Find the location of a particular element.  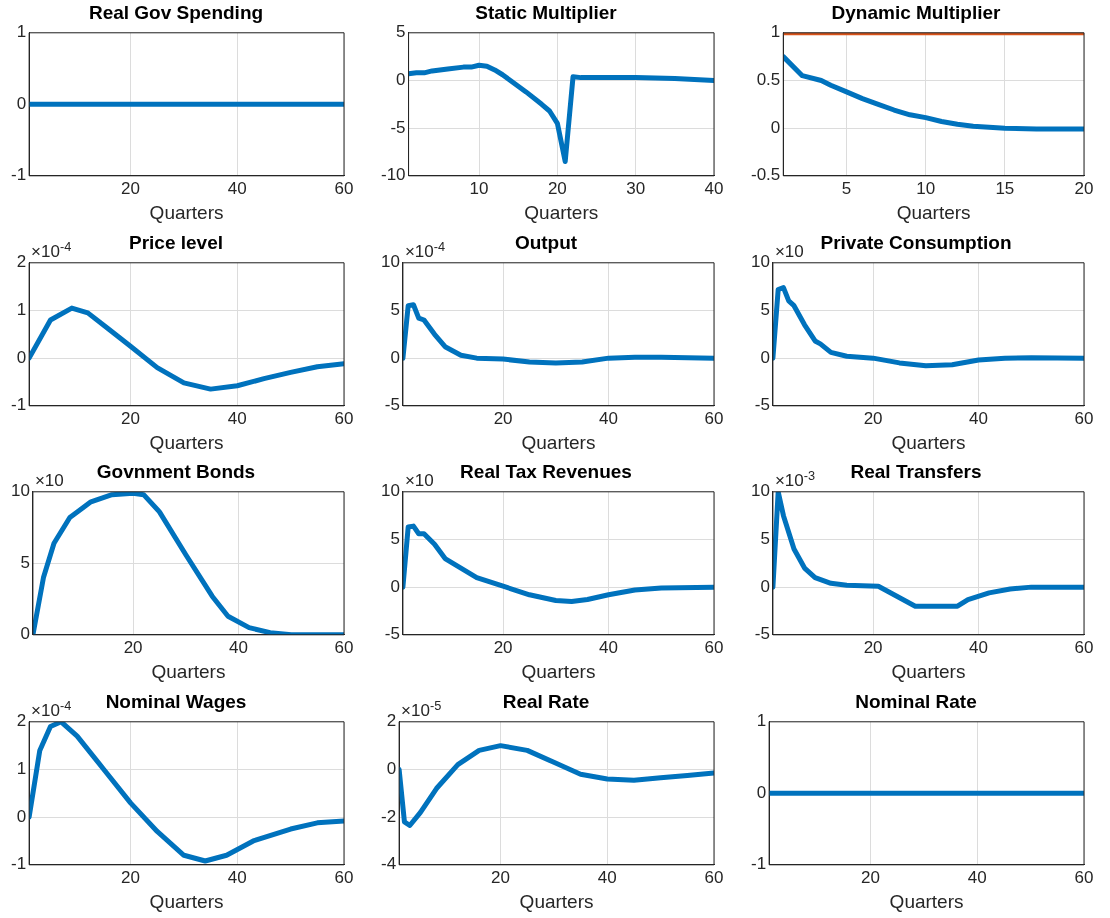

chart-title: Nominal Rate is located at coordinates (916, 701).